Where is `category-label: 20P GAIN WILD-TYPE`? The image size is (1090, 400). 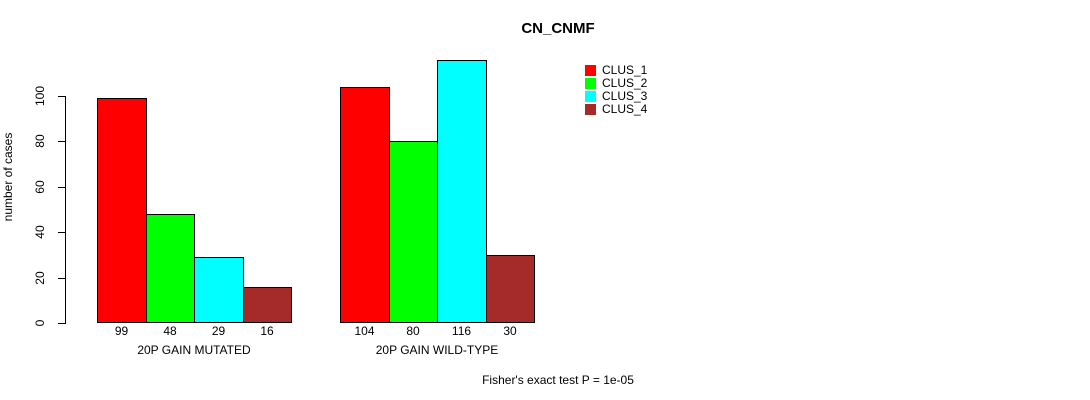
category-label: 20P GAIN WILD-TYPE is located at coordinates (437, 350).